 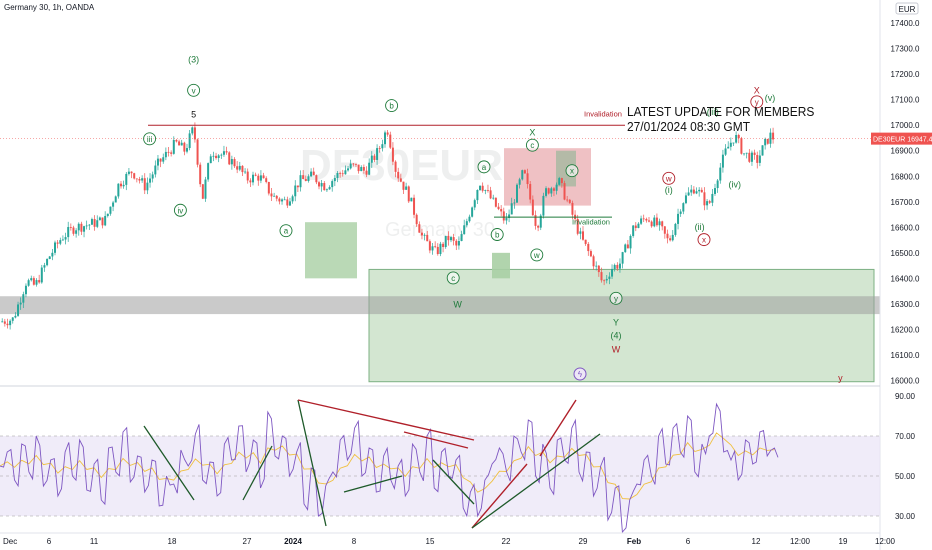 I want to click on time-tick-label: Feb, so click(x=634, y=541).